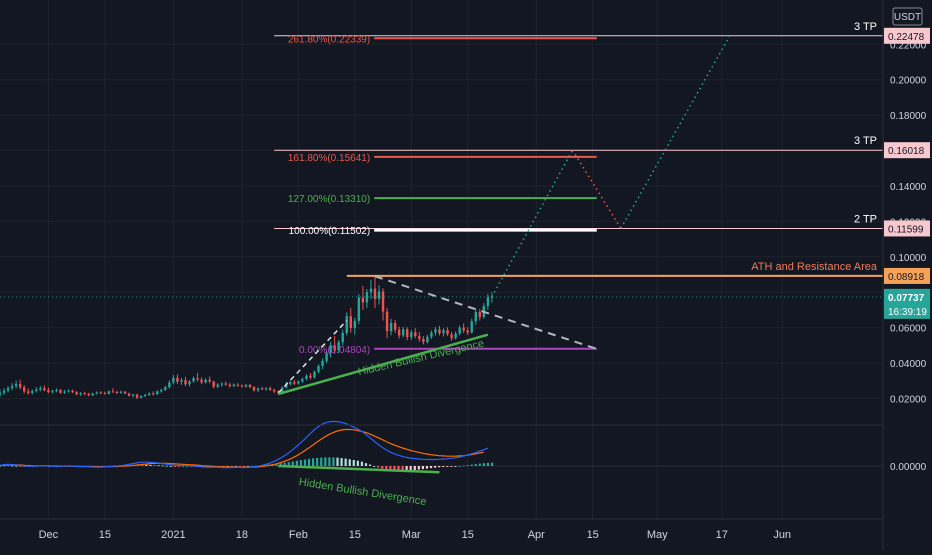  I want to click on macd-line, so click(244, 444).